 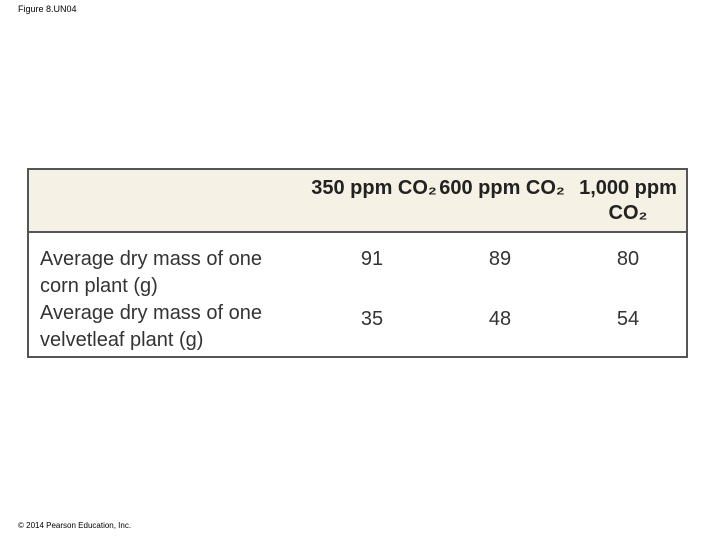 What do you see at coordinates (151, 272) in the screenshot?
I see `row-label: Average dry mass of one corn plant (g)` at bounding box center [151, 272].